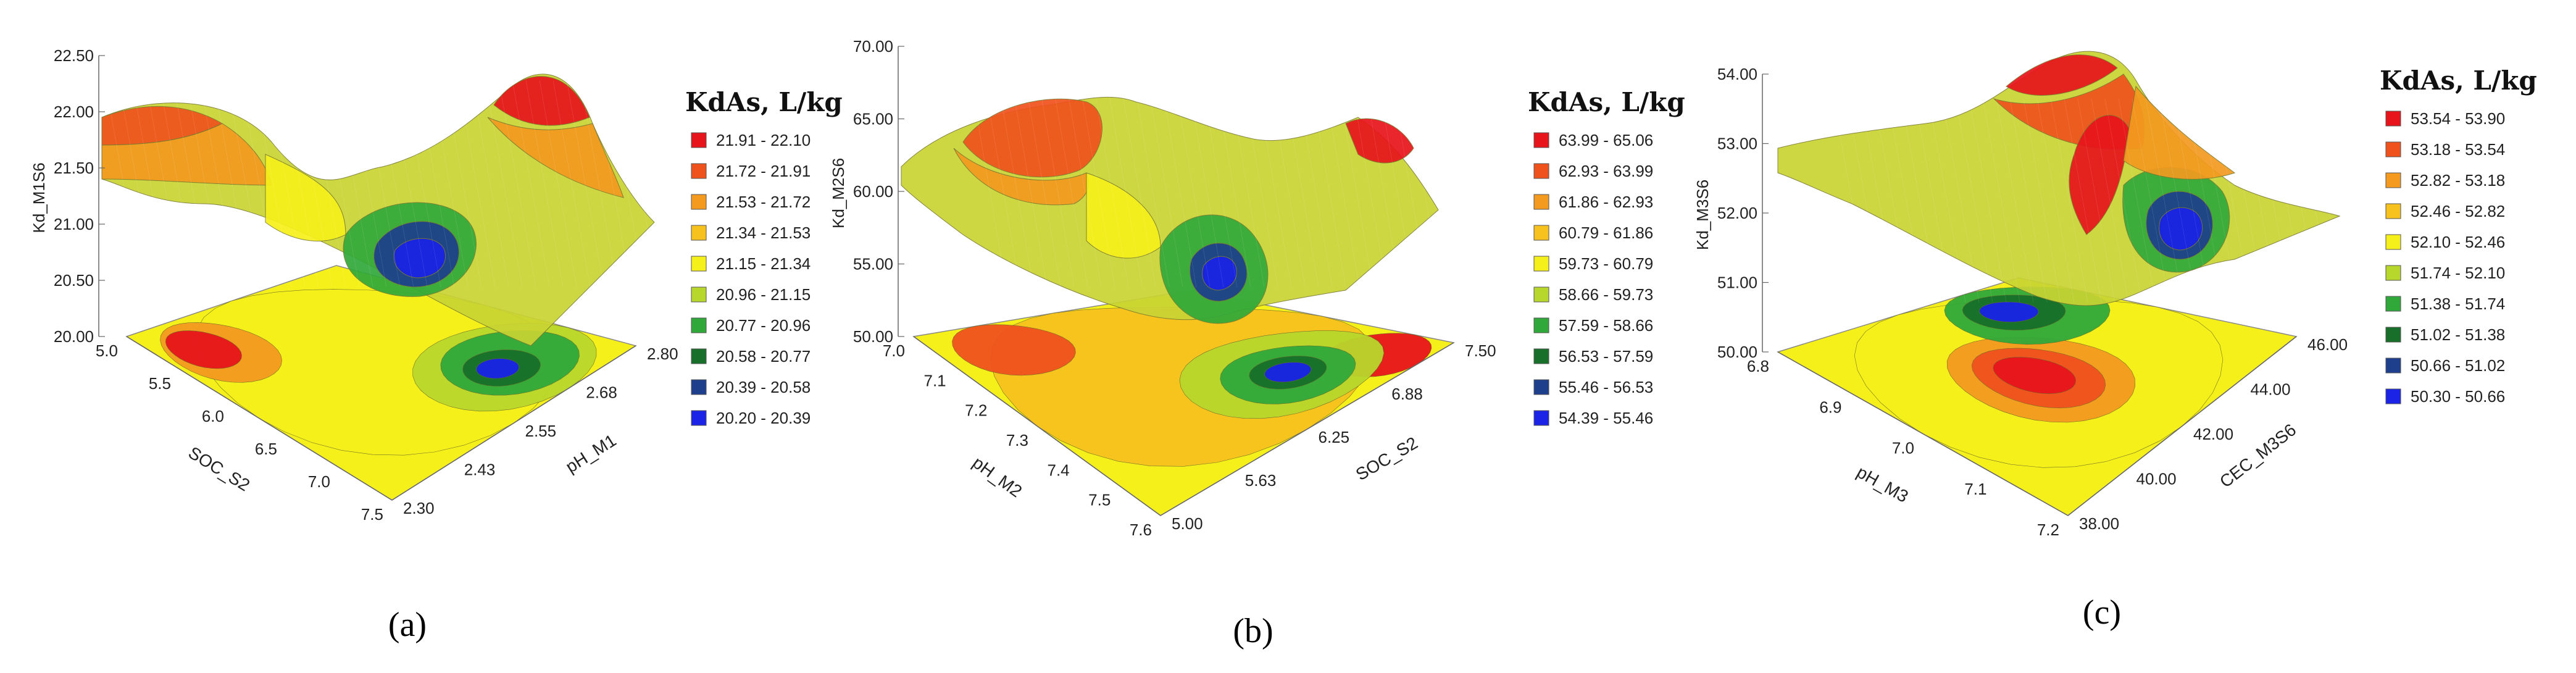 This screenshot has width=2576, height=673. What do you see at coordinates (601, 392) in the screenshot?
I see `y-tick-label: 2.68` at bounding box center [601, 392].